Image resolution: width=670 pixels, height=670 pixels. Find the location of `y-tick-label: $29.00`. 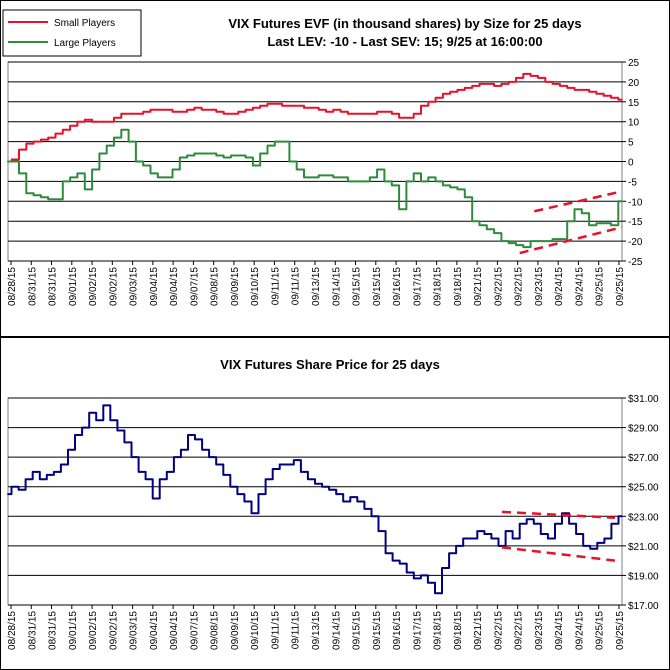

y-tick-label: $29.00 is located at coordinates (643, 429).